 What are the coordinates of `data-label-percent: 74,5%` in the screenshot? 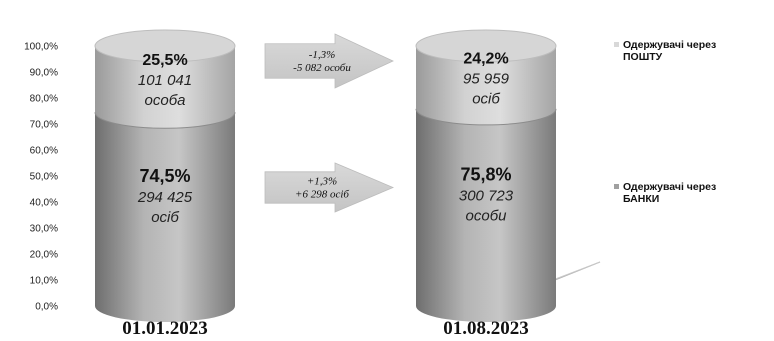 It's located at (164, 176).